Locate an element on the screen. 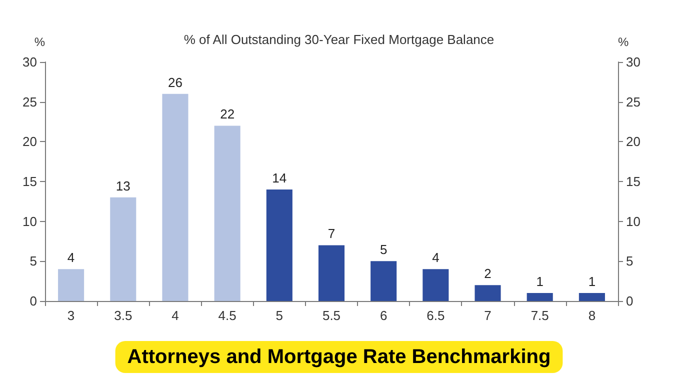  data-label: 14 is located at coordinates (279, 178).